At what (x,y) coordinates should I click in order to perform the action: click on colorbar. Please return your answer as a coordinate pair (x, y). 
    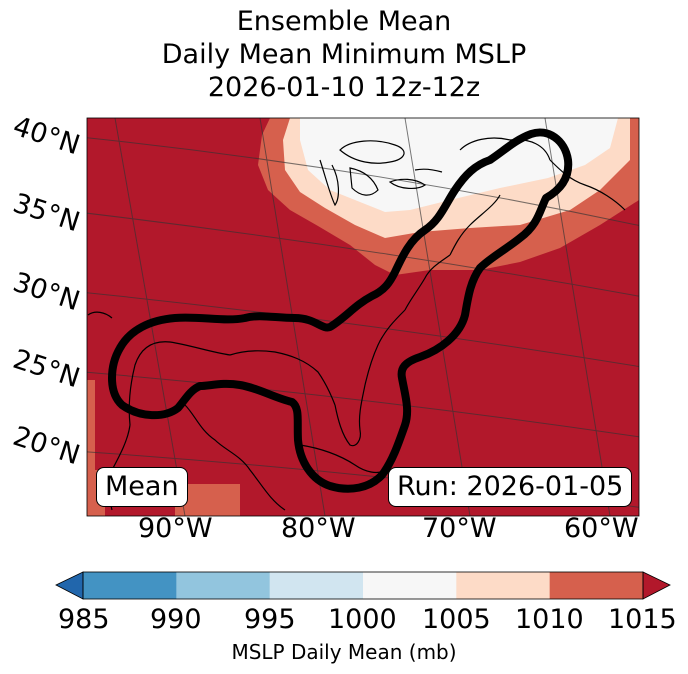
    Looking at the image, I should click on (363, 585).